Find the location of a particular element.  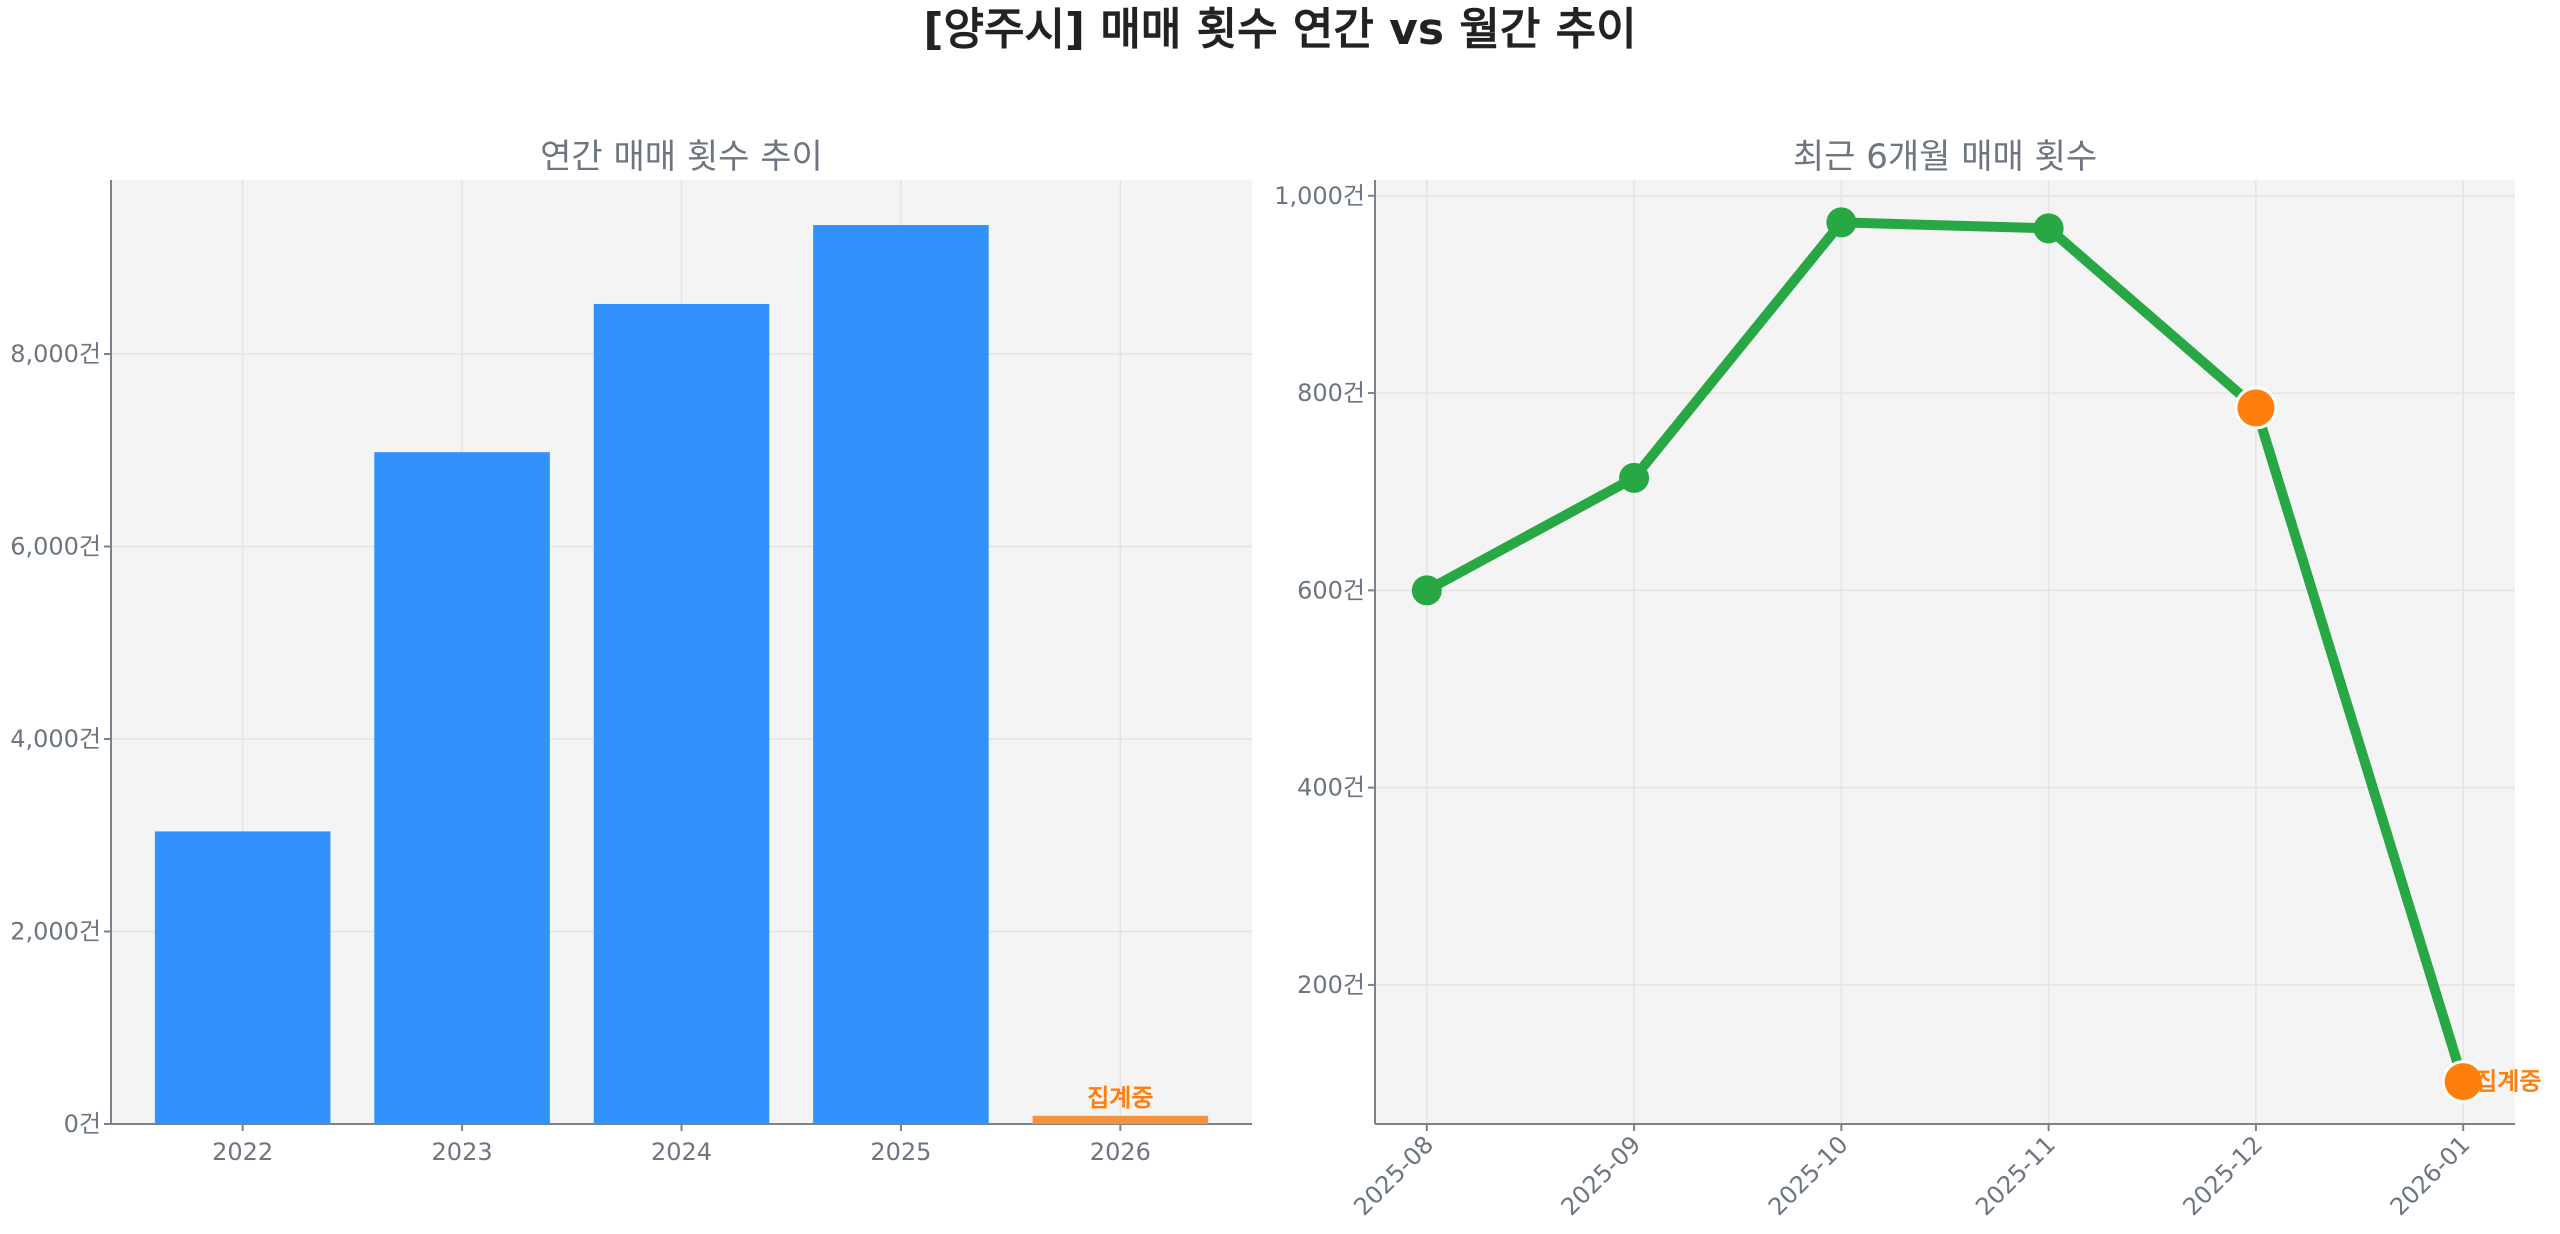

bar-annotation: 집계중 is located at coordinates (1120, 1098).